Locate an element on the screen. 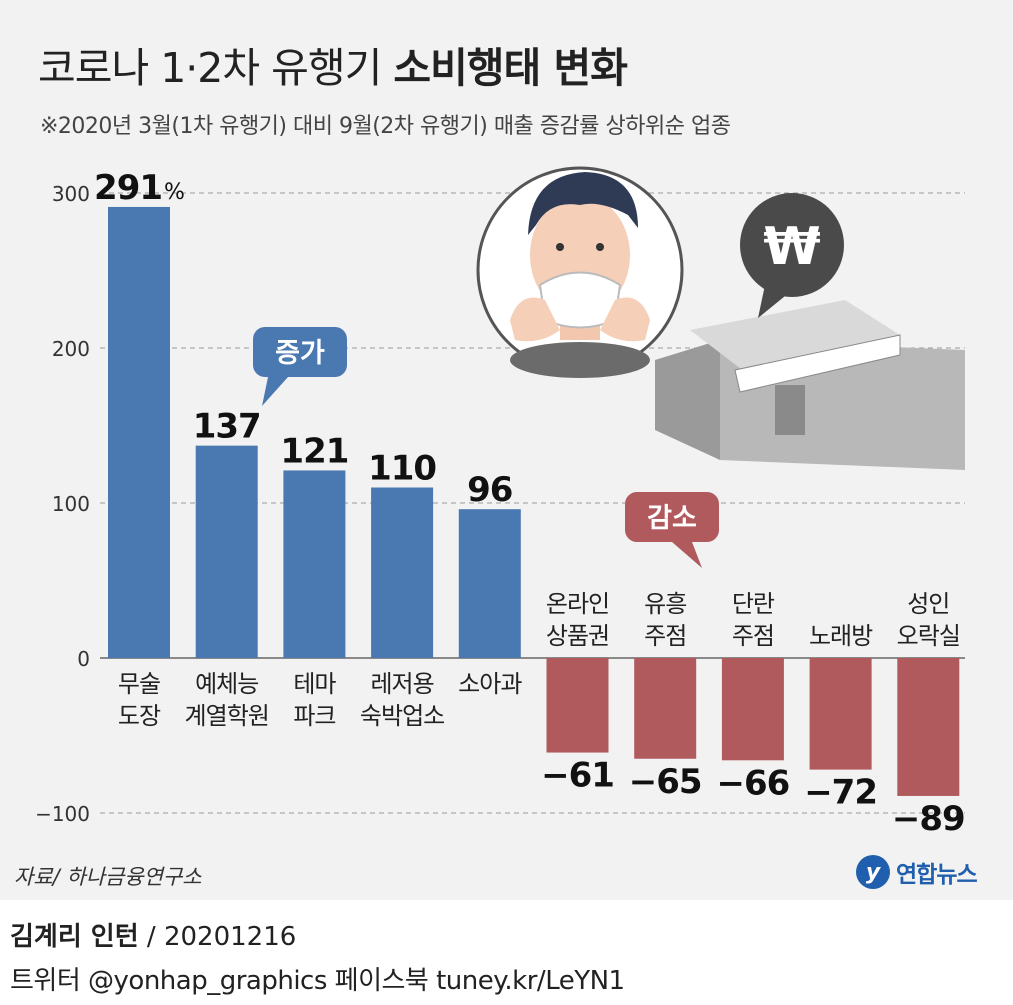 The width and height of the screenshot is (1013, 1005). yonhap-logo-icon: y is located at coordinates (873, 872).